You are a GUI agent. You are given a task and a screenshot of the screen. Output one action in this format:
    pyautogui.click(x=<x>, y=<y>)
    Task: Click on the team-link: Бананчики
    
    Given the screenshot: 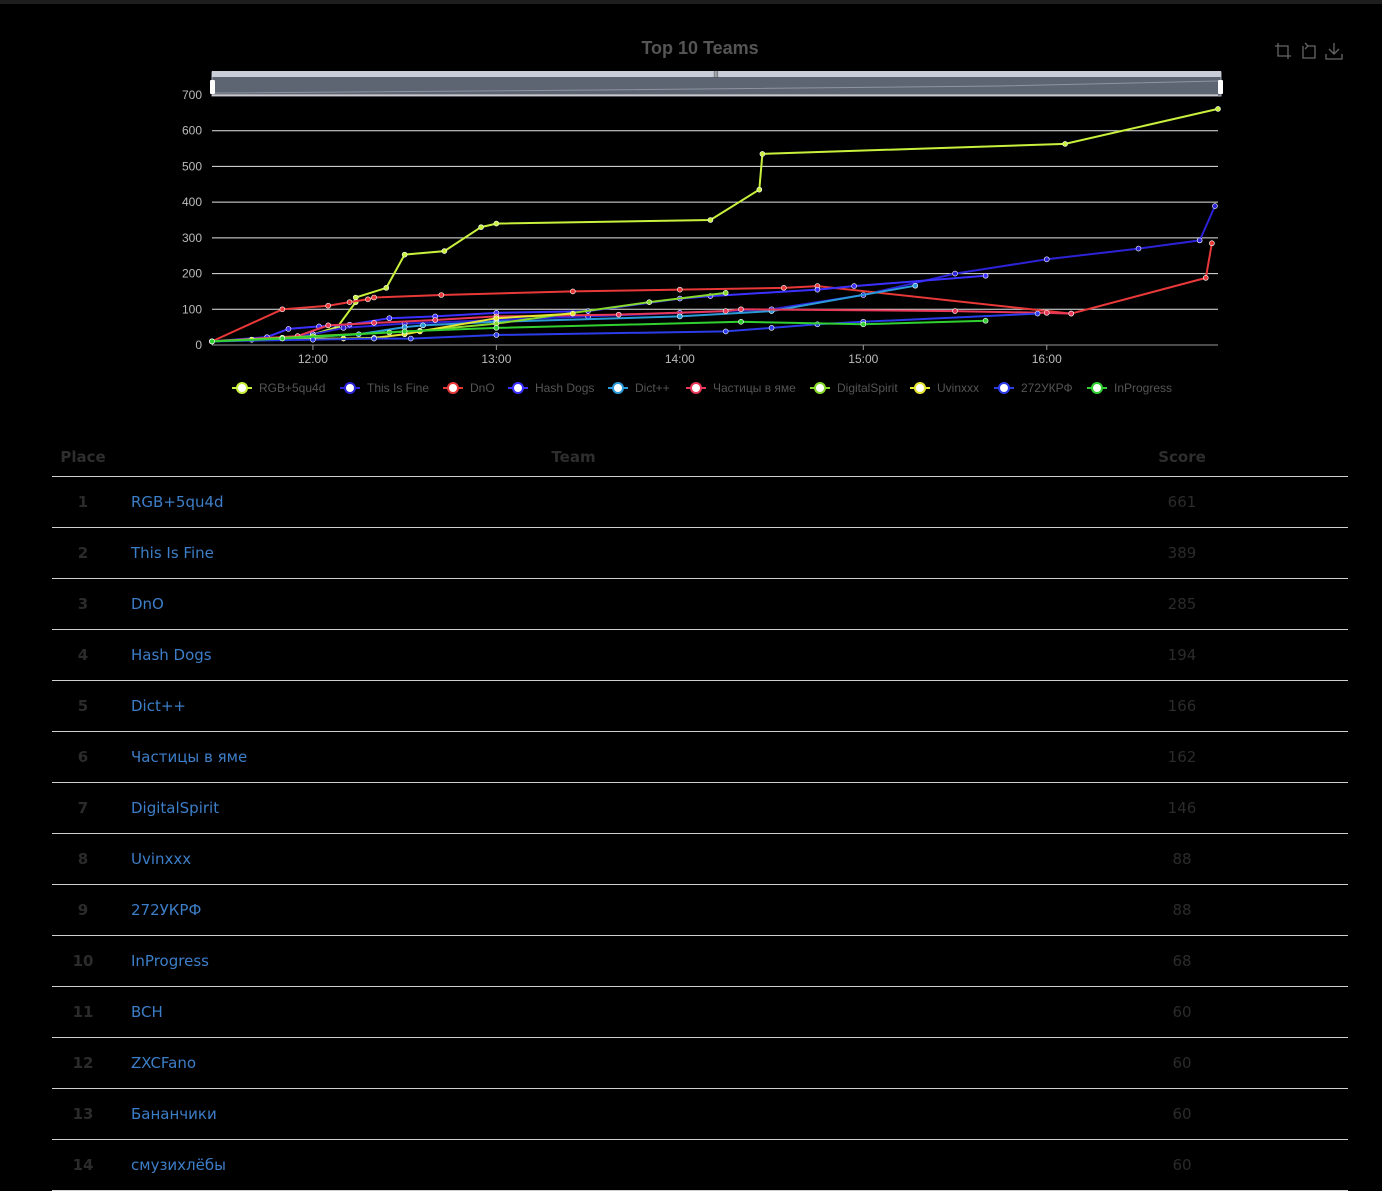 What is the action you would take?
    pyautogui.click(x=174, y=1114)
    